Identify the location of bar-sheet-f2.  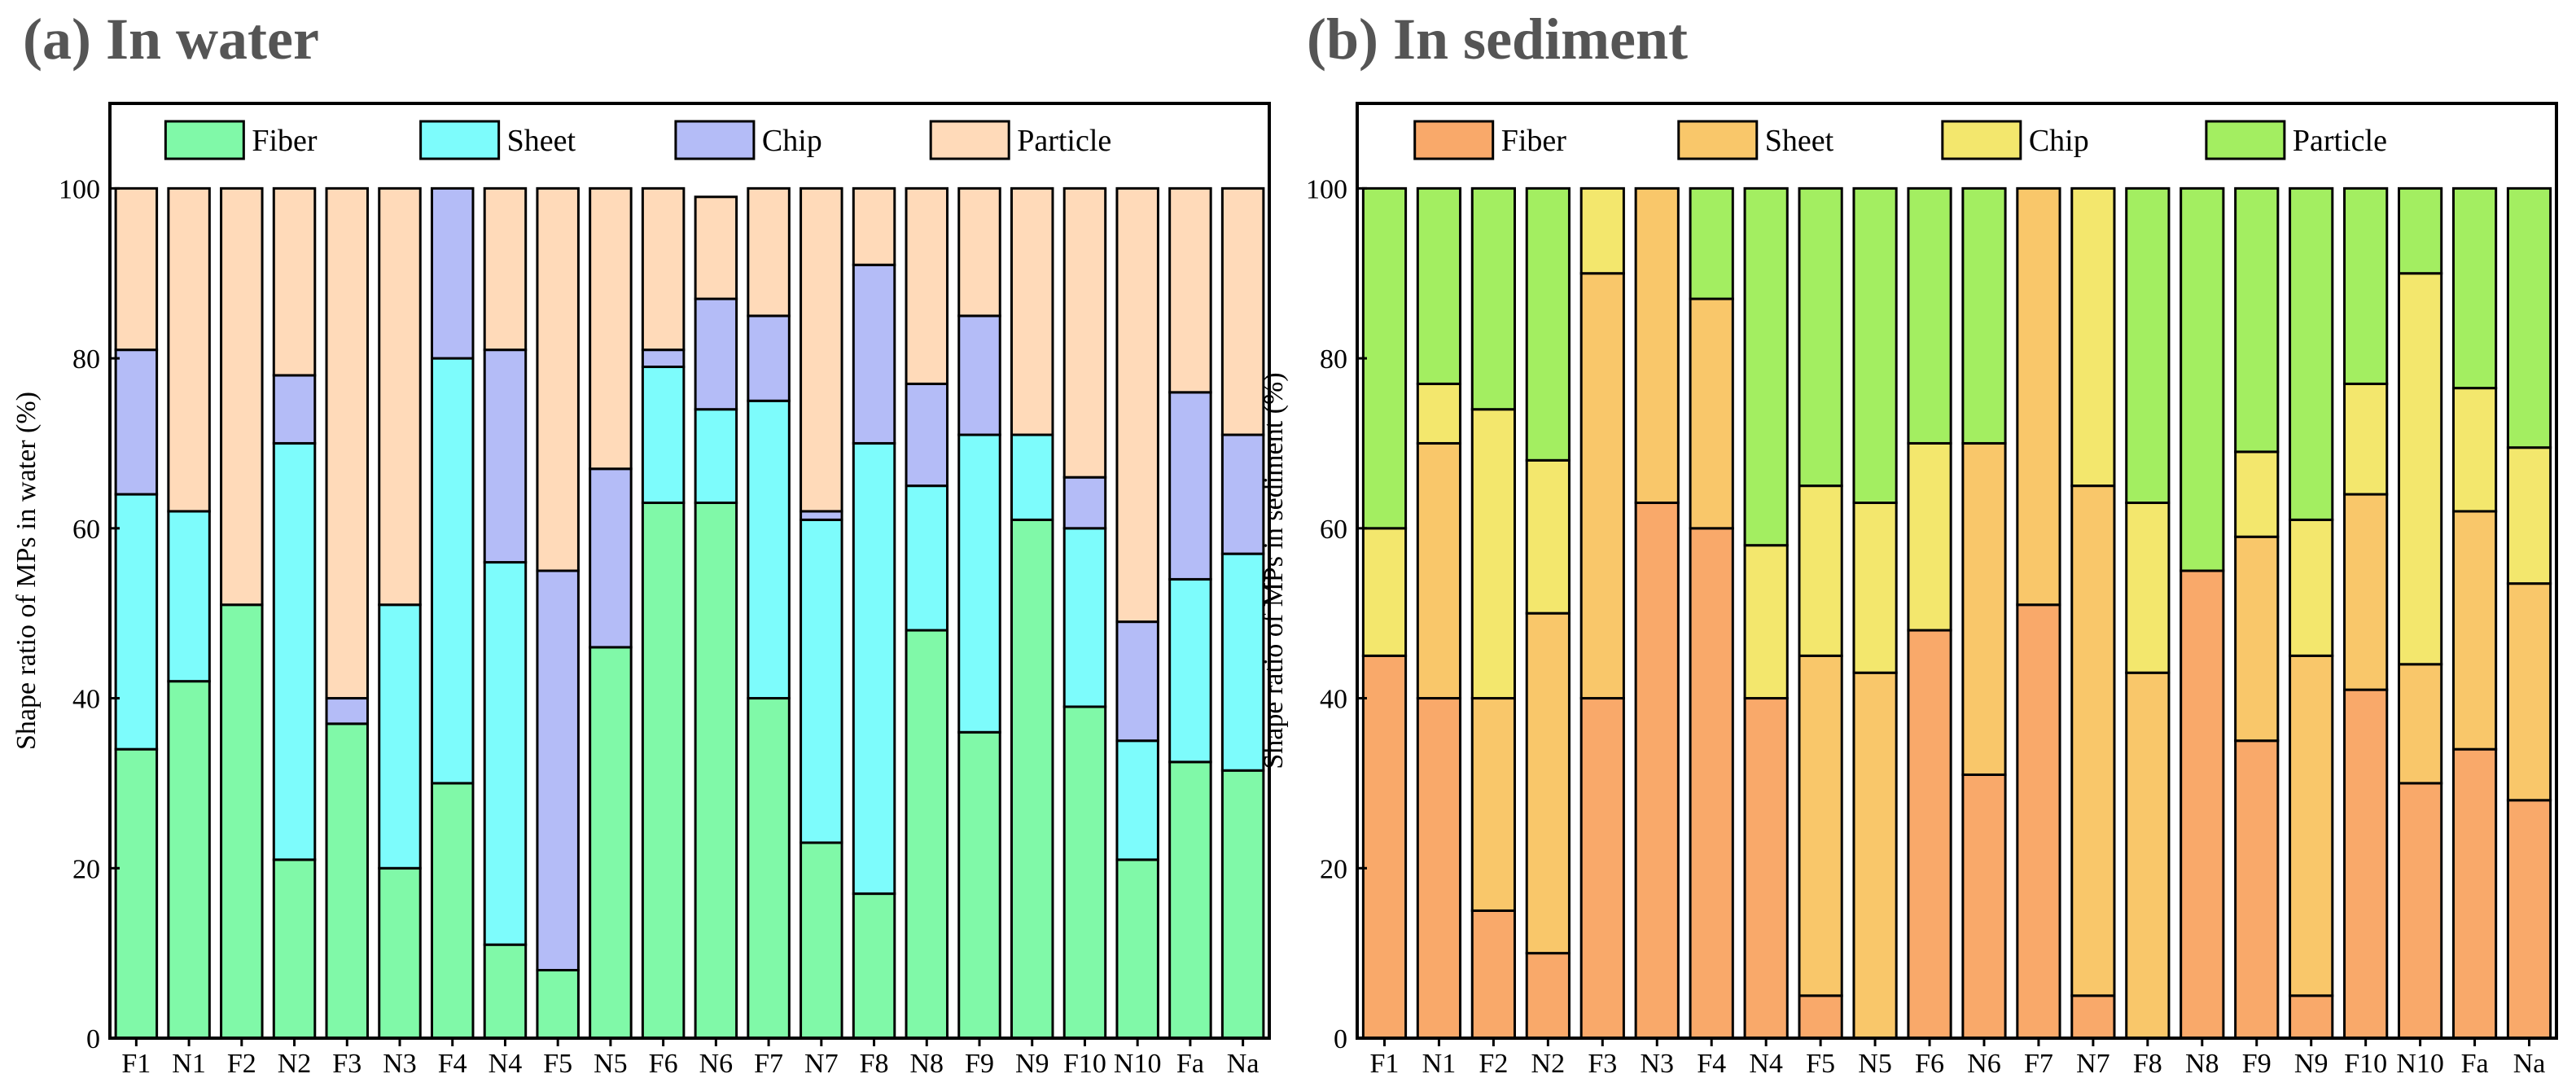
(1493, 804).